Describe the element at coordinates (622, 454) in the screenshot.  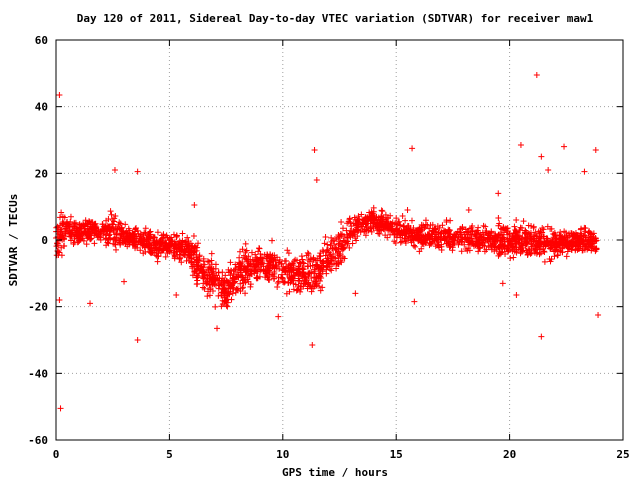
I see `x-tick-label: 25` at that location.